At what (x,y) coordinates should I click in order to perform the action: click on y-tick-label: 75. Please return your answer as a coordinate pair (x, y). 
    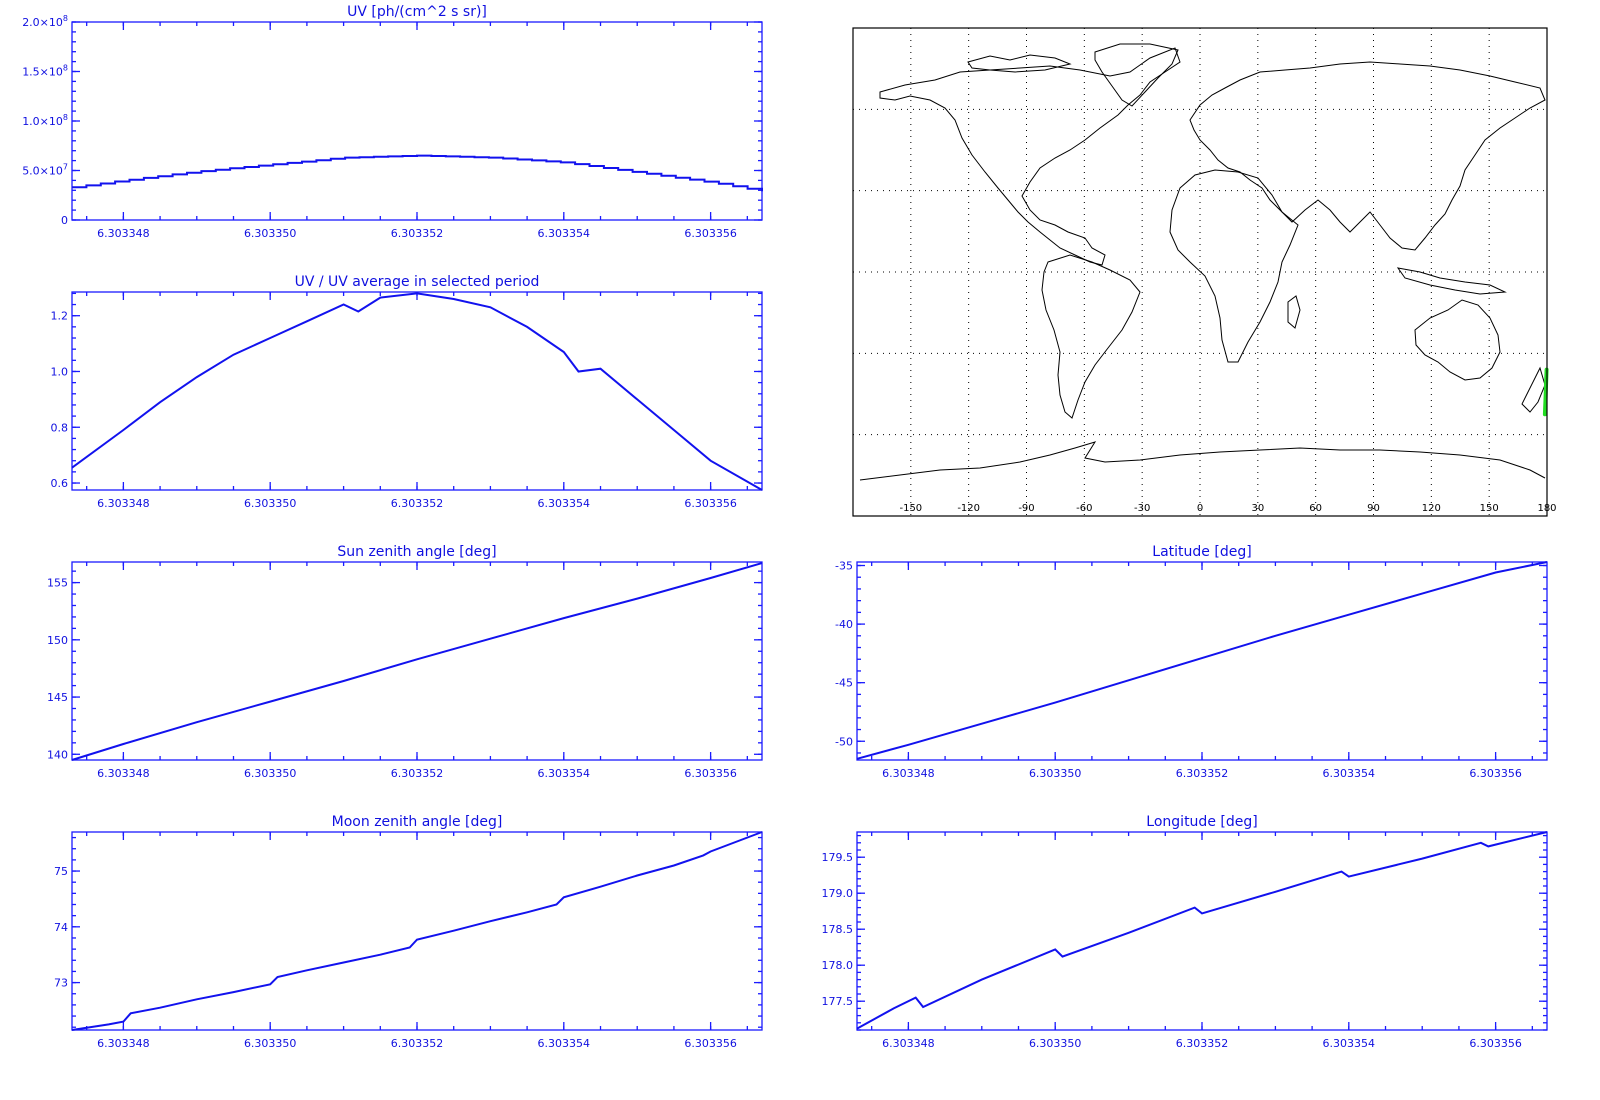
    Looking at the image, I should click on (61, 871).